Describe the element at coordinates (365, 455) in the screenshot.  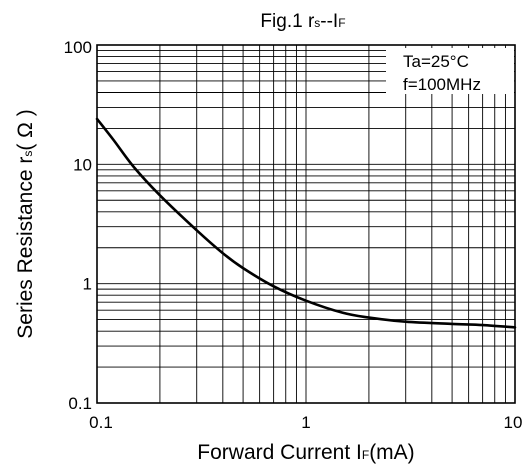
I see `x-axis-label-sub: F` at that location.